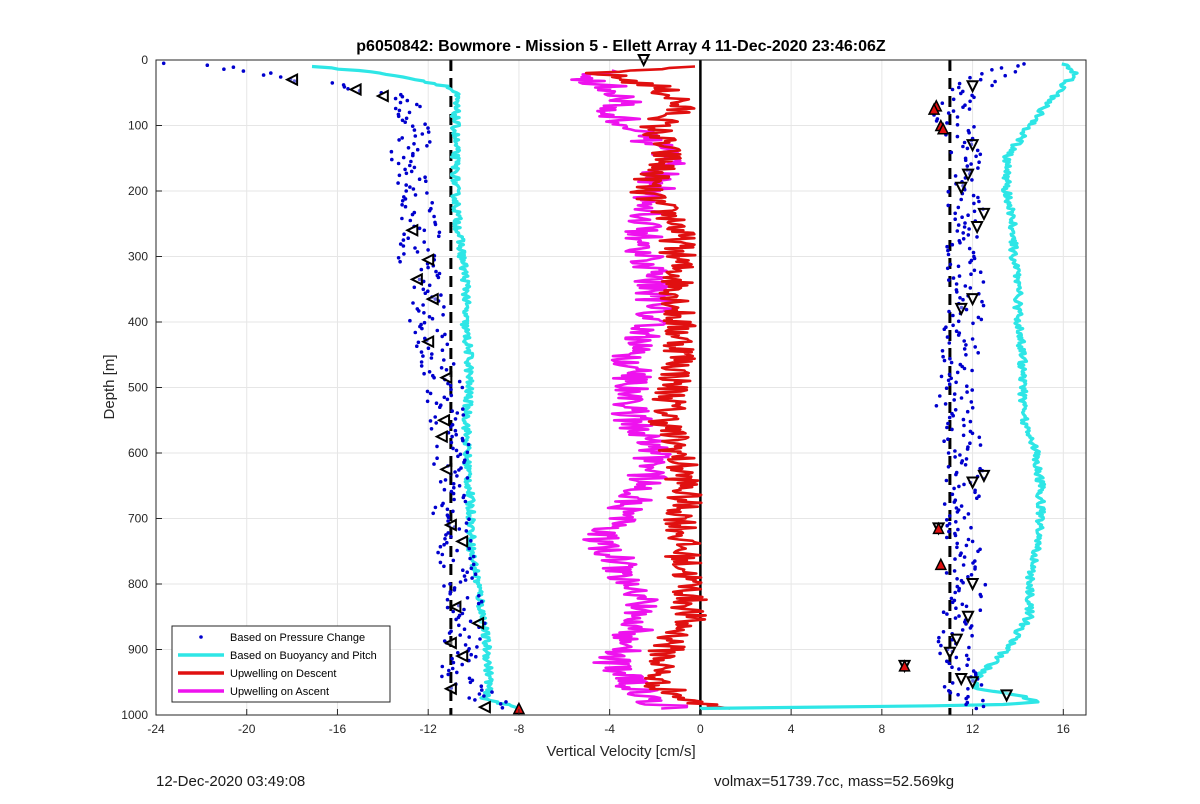 The image size is (1200, 804). I want to click on flagged-marker, so click(904, 665).